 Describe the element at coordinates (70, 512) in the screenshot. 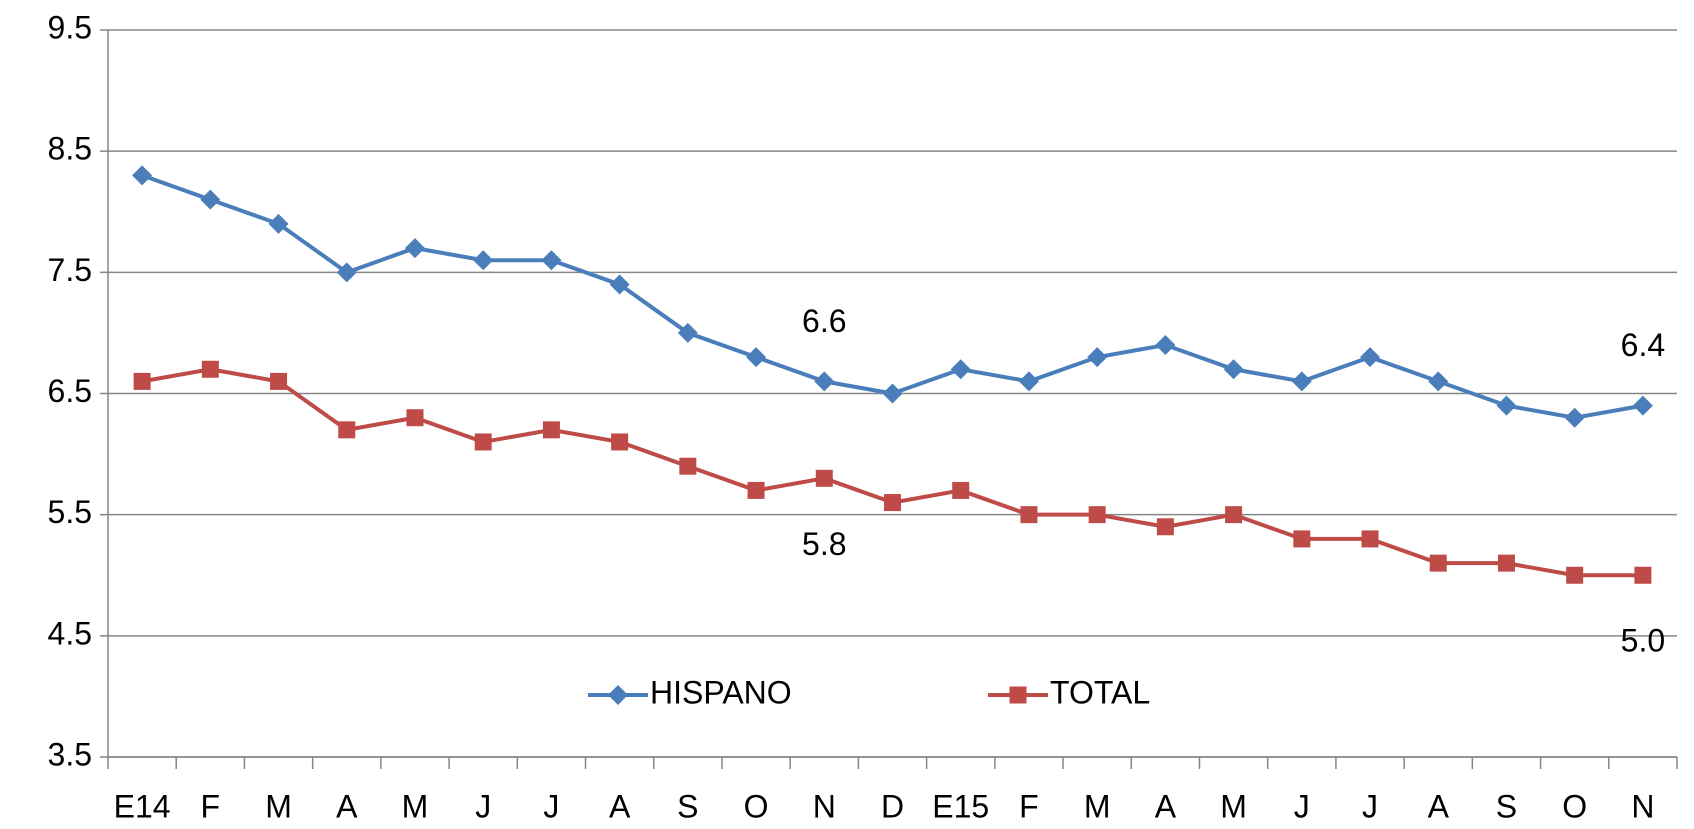

I see `y-tick-label: 5.5` at that location.